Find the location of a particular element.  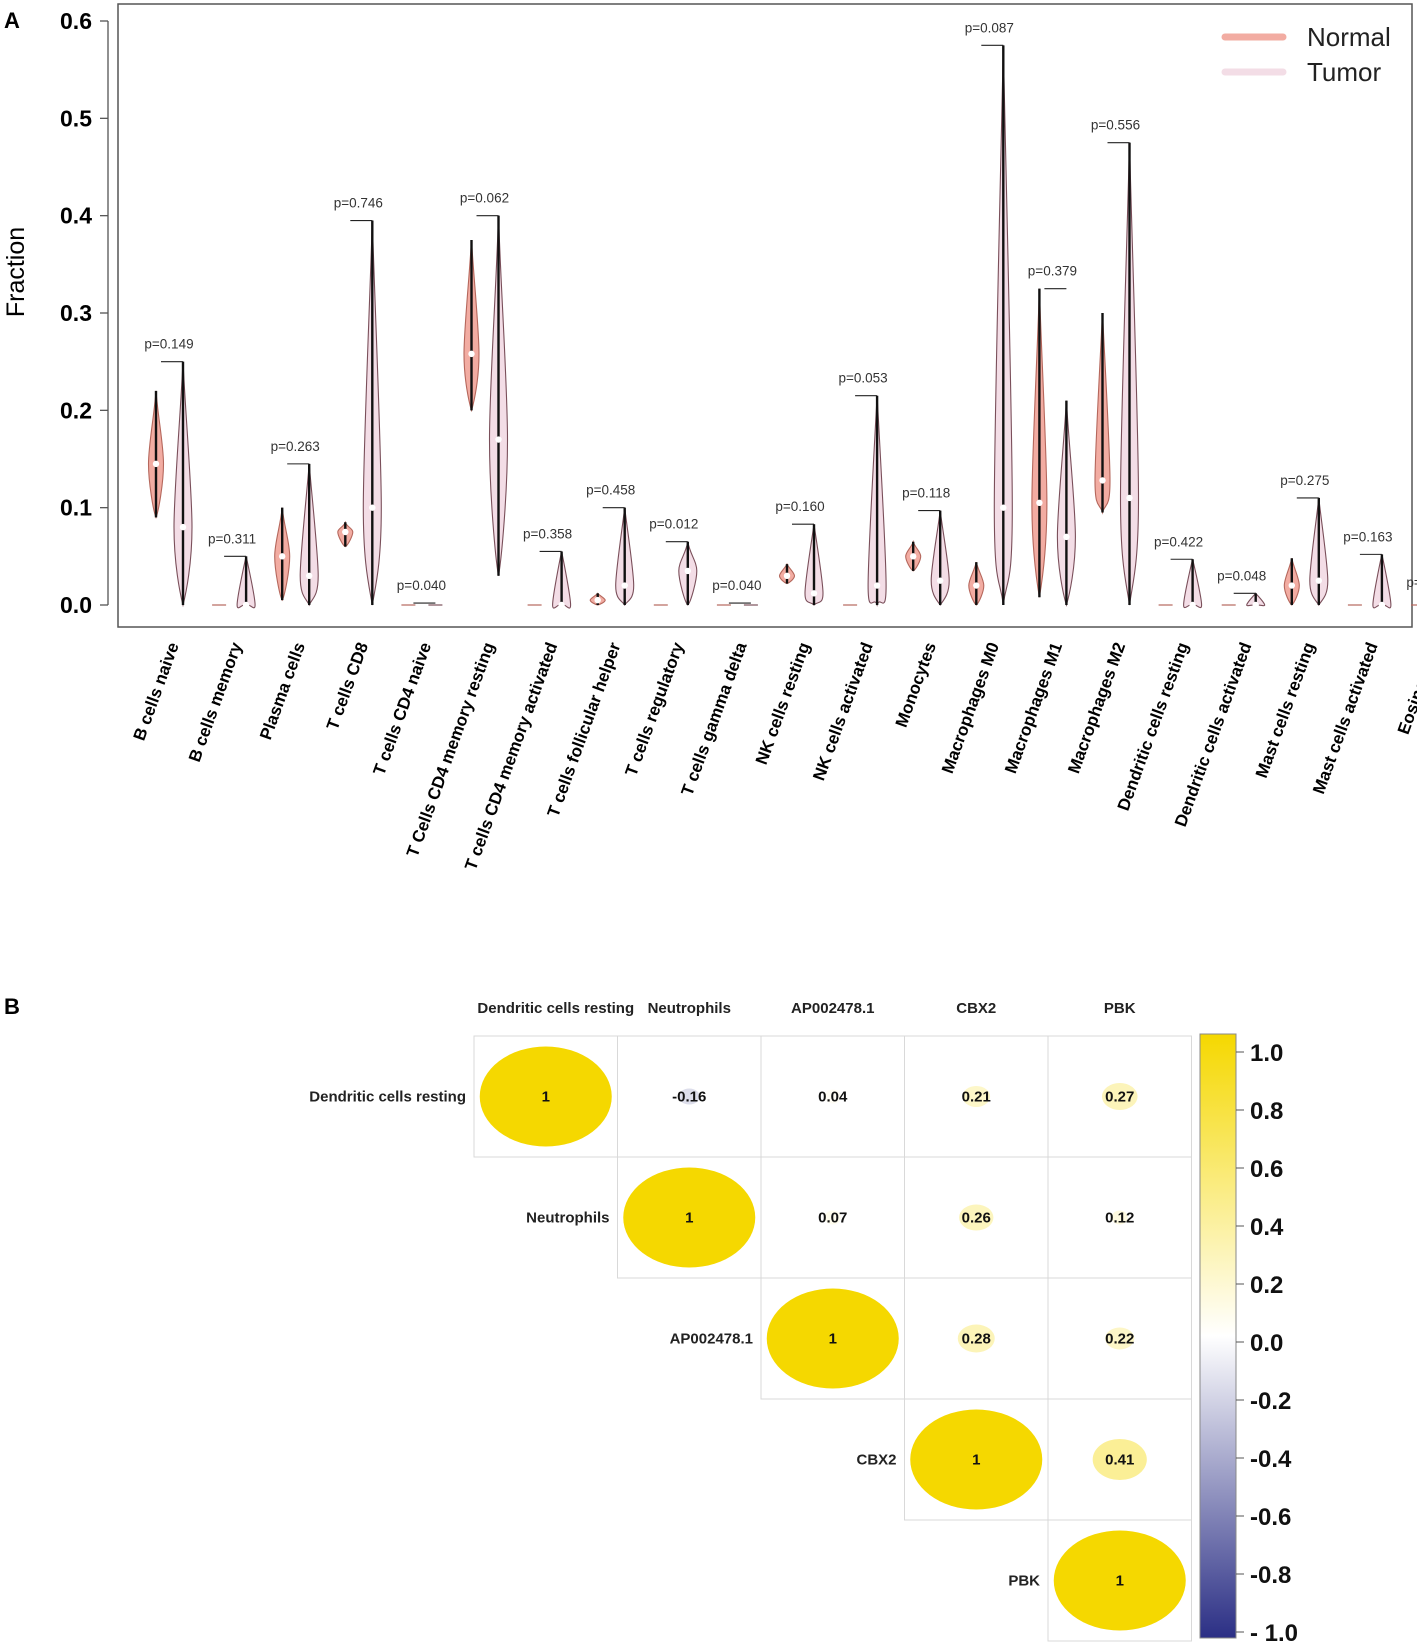

corr-value: 0.22 is located at coordinates (1119, 1339).